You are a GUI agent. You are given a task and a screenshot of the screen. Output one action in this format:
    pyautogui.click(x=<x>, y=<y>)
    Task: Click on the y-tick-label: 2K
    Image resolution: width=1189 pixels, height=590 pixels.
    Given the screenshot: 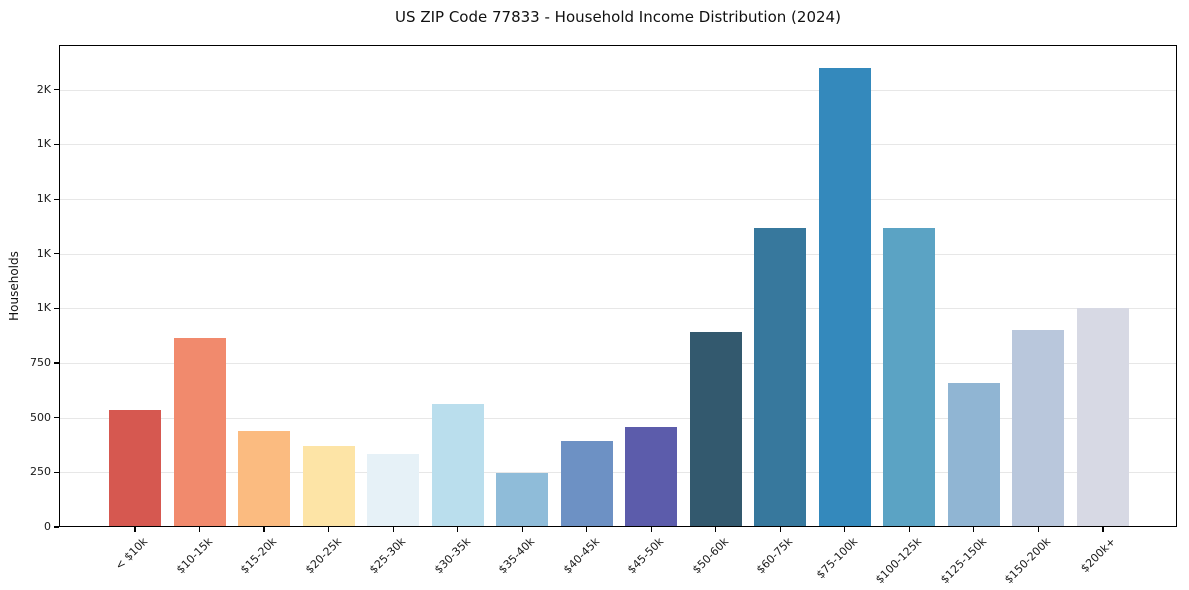 What is the action you would take?
    pyautogui.click(x=43, y=89)
    